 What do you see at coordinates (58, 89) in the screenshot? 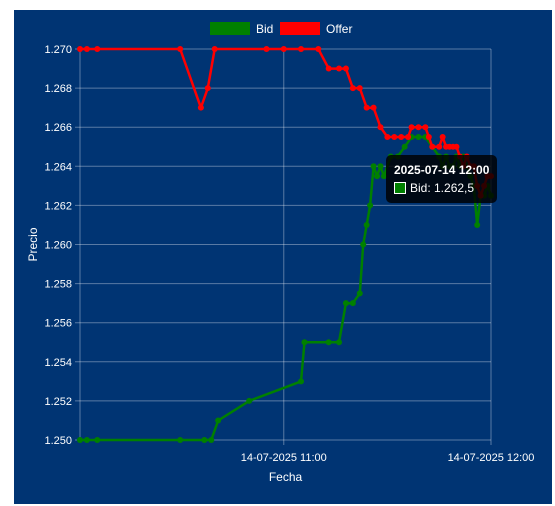
I see `y-tick-label: 1.268` at bounding box center [58, 89].